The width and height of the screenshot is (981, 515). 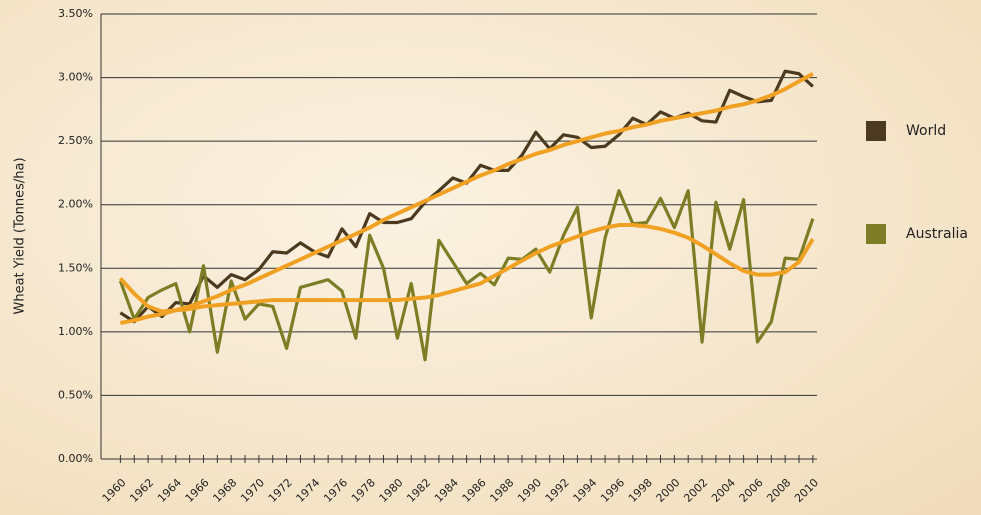 What do you see at coordinates (529, 490) in the screenshot?
I see `x-tick-label: 1990` at bounding box center [529, 490].